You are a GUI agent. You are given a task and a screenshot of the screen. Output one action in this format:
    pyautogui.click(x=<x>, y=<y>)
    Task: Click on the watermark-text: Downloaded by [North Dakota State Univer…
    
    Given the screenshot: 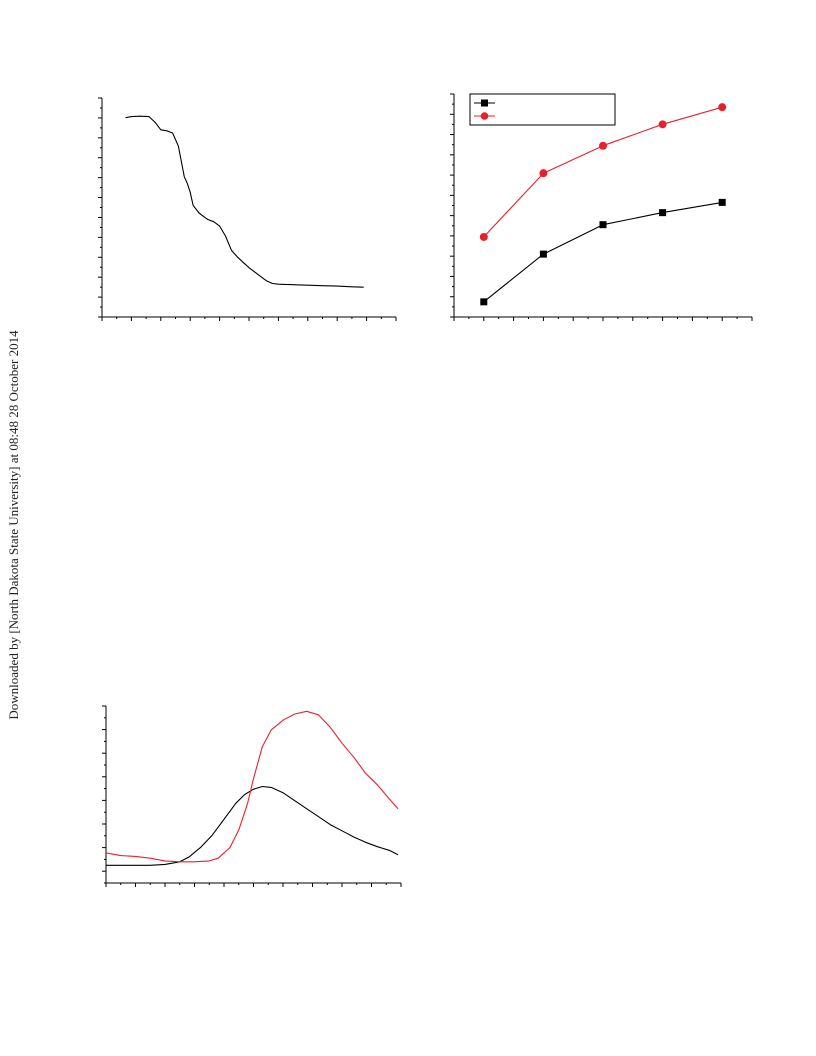 What is the action you would take?
    pyautogui.click(x=13, y=525)
    